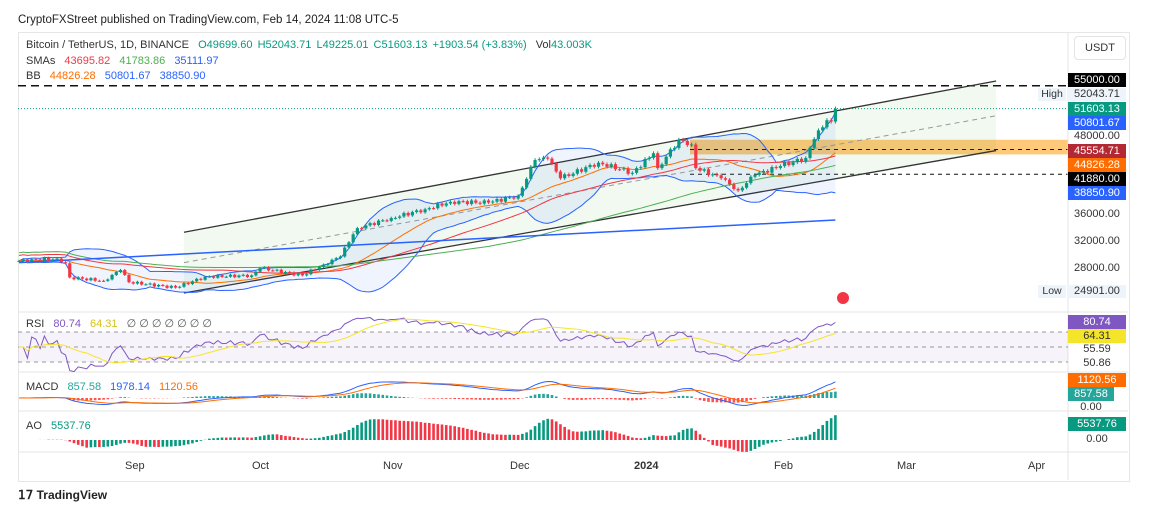 This screenshot has width=1156, height=516. I want to click on macd-signal-line, so click(427, 393).